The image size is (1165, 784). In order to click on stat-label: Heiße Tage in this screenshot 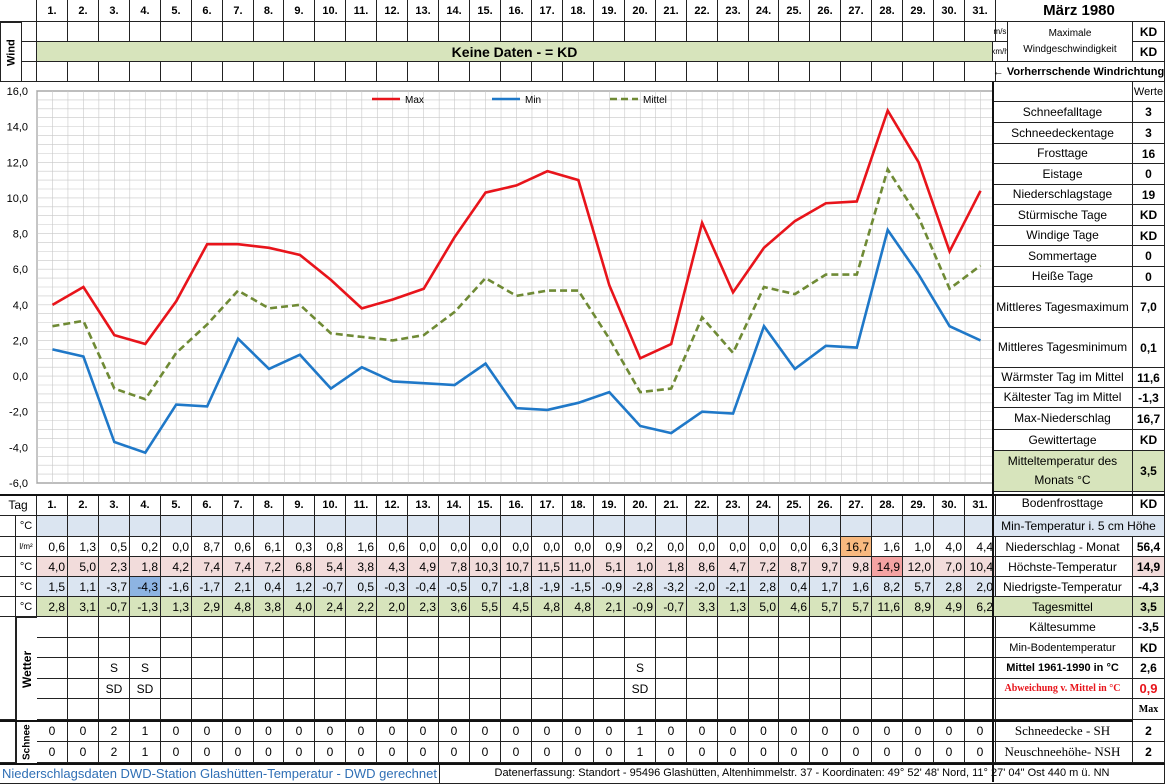, I will do `click(1063, 277)`.